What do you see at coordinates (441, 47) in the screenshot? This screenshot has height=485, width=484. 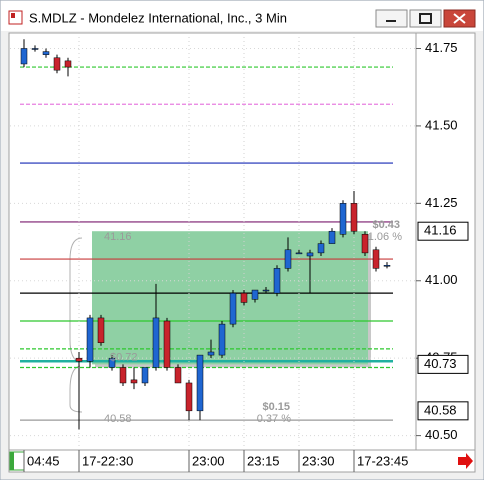 I see `y-tick-label: 41.75` at bounding box center [441, 47].